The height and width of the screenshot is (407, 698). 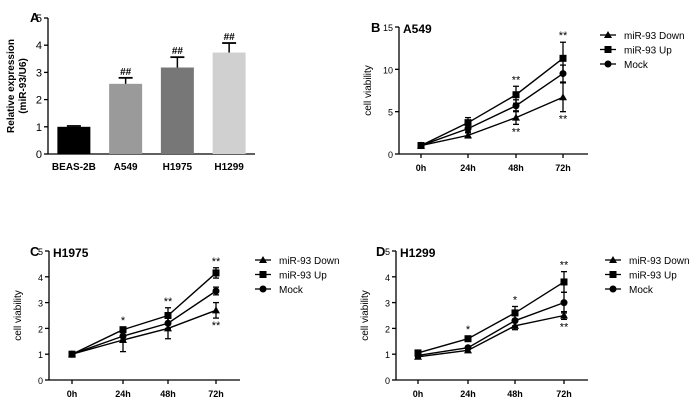 I want to click on panel-letter: C, so click(x=35, y=251).